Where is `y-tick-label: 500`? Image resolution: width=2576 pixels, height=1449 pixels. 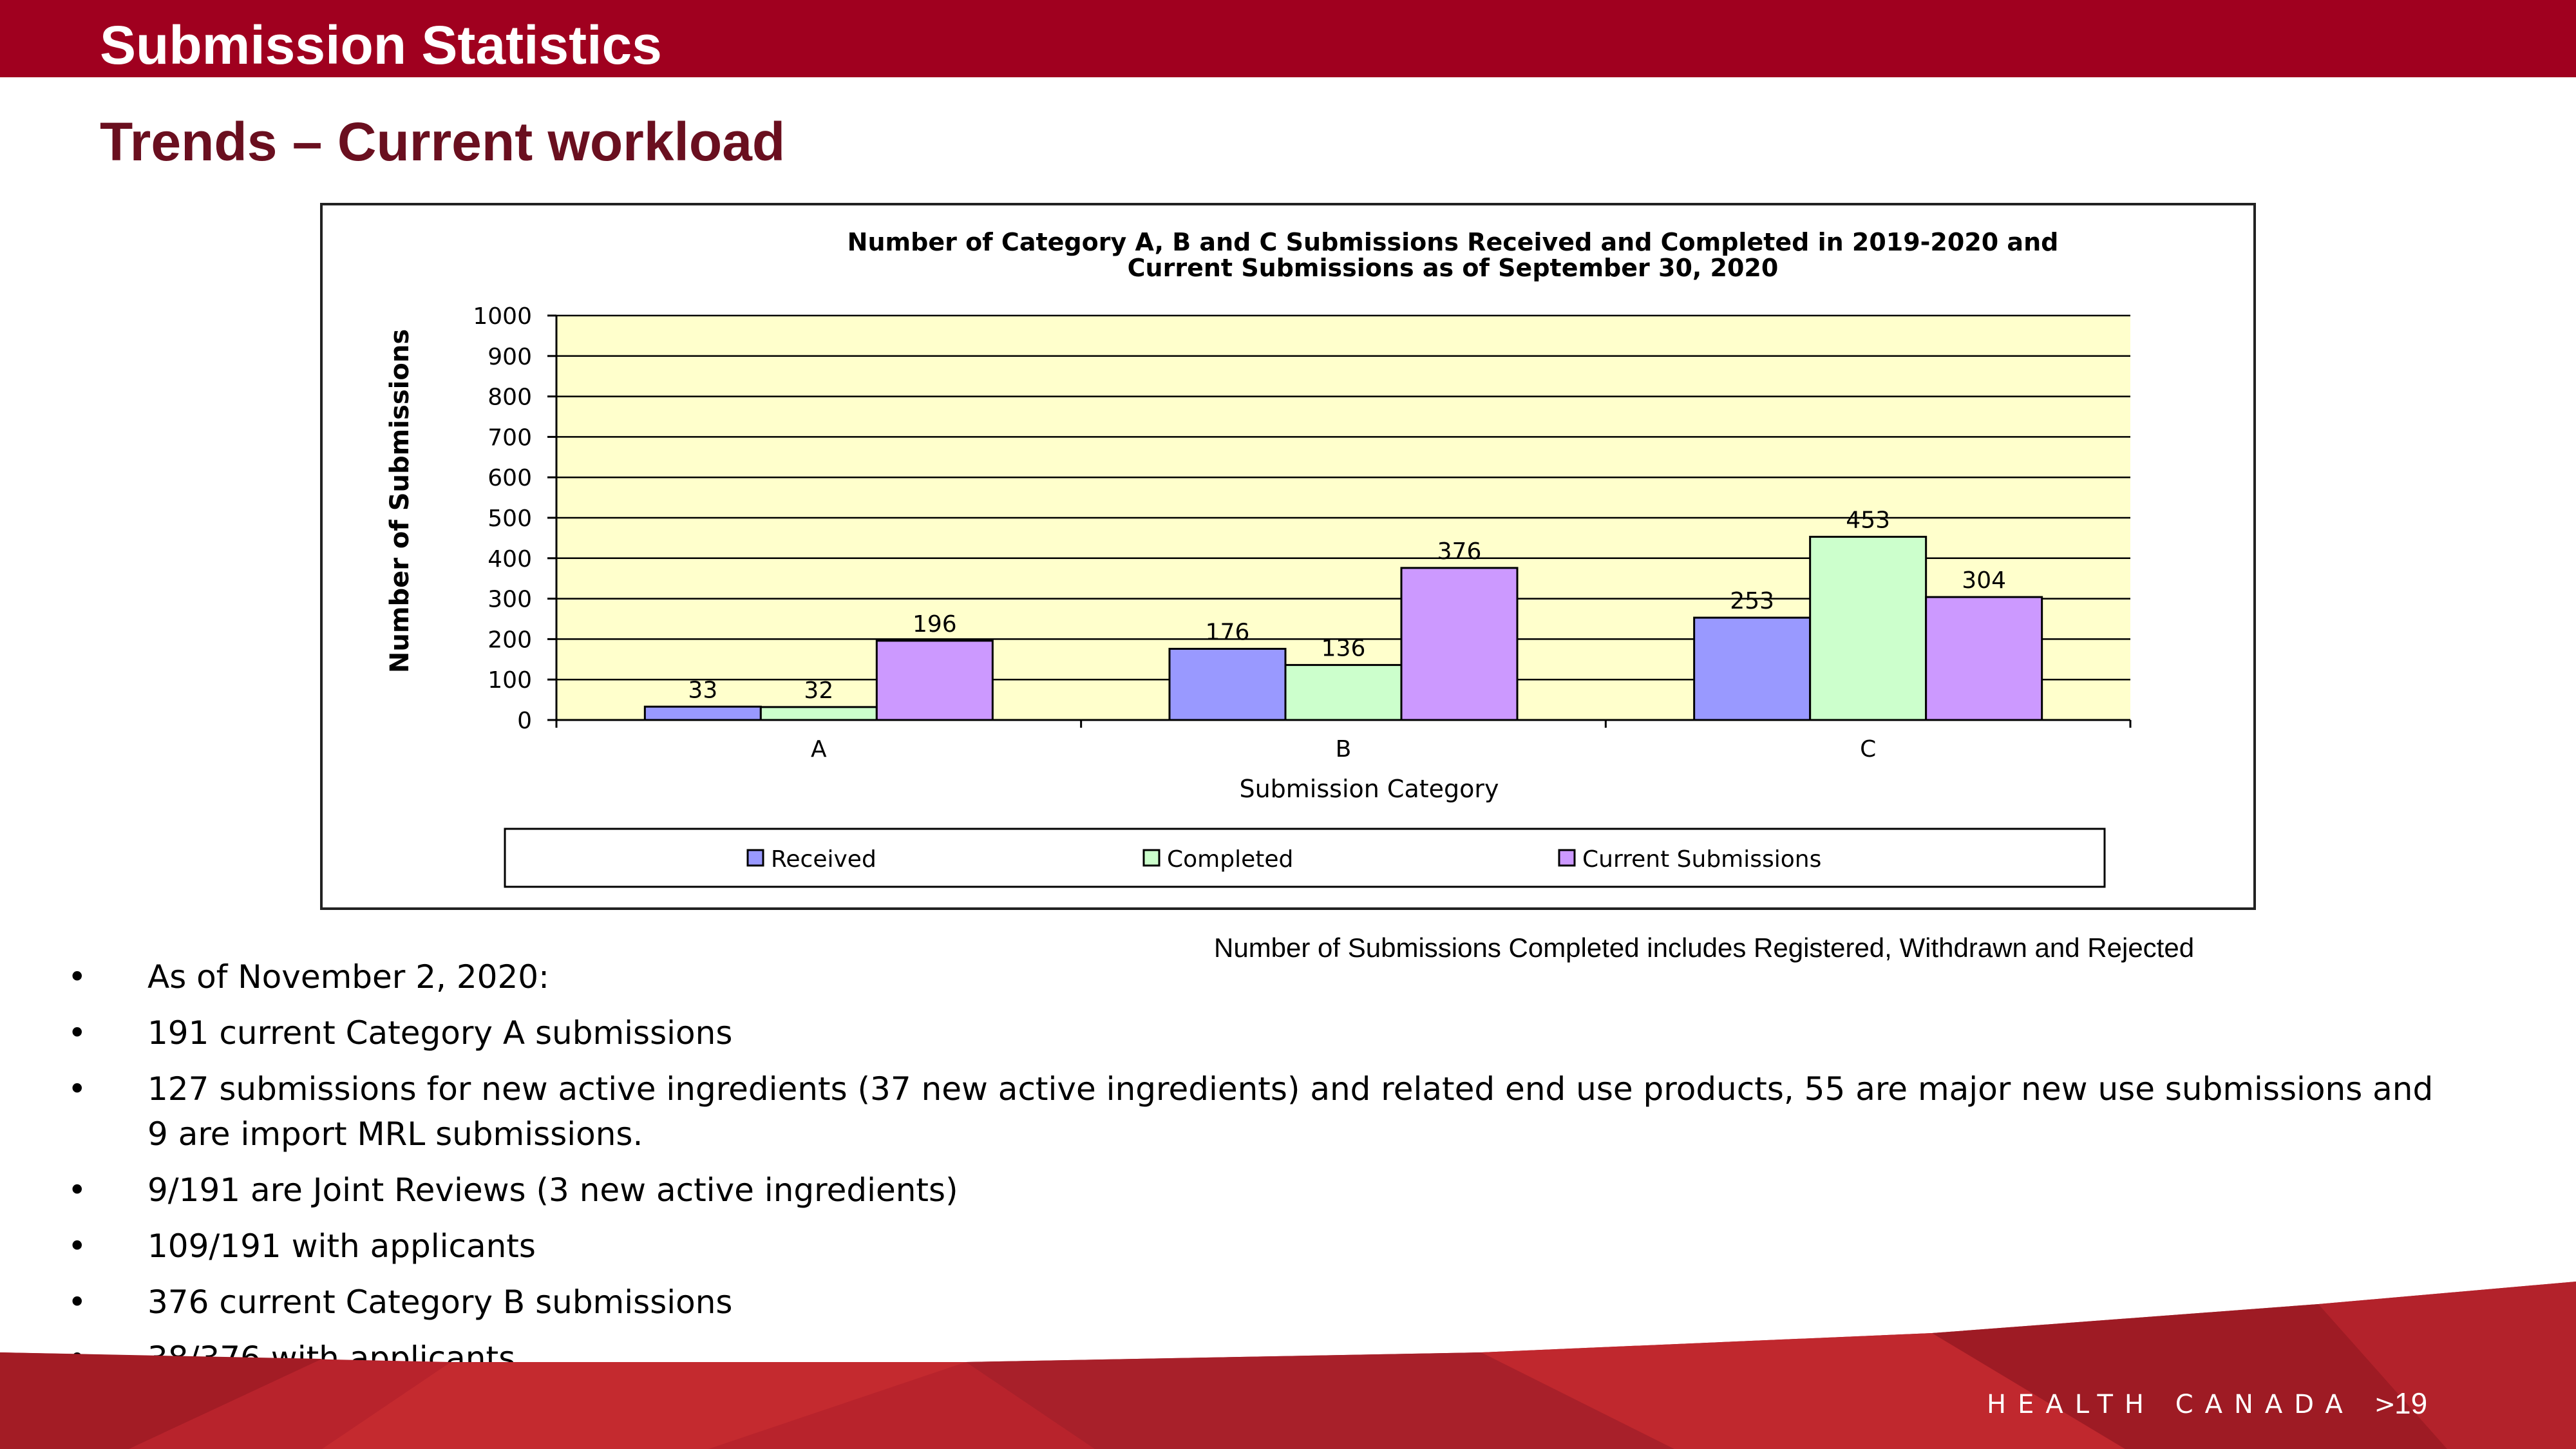 y-tick-label: 500 is located at coordinates (510, 519).